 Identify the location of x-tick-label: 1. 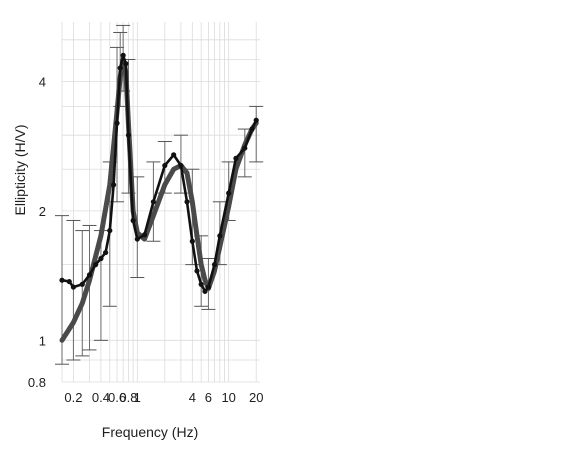
(137, 397).